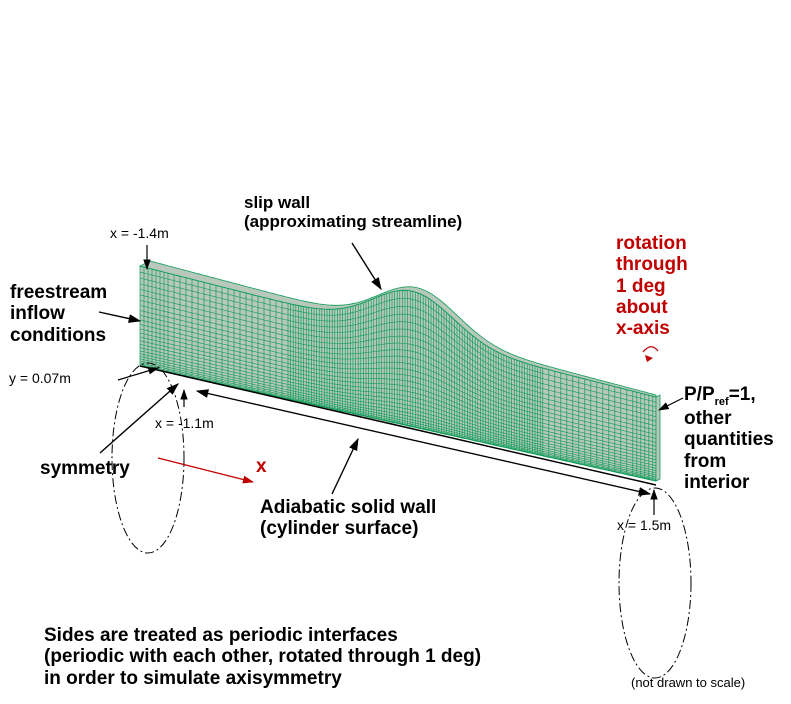 Image resolution: width=791 pixels, height=704 pixels. I want to click on x-minus-1-4-label: x = -1.4m, so click(139, 234).